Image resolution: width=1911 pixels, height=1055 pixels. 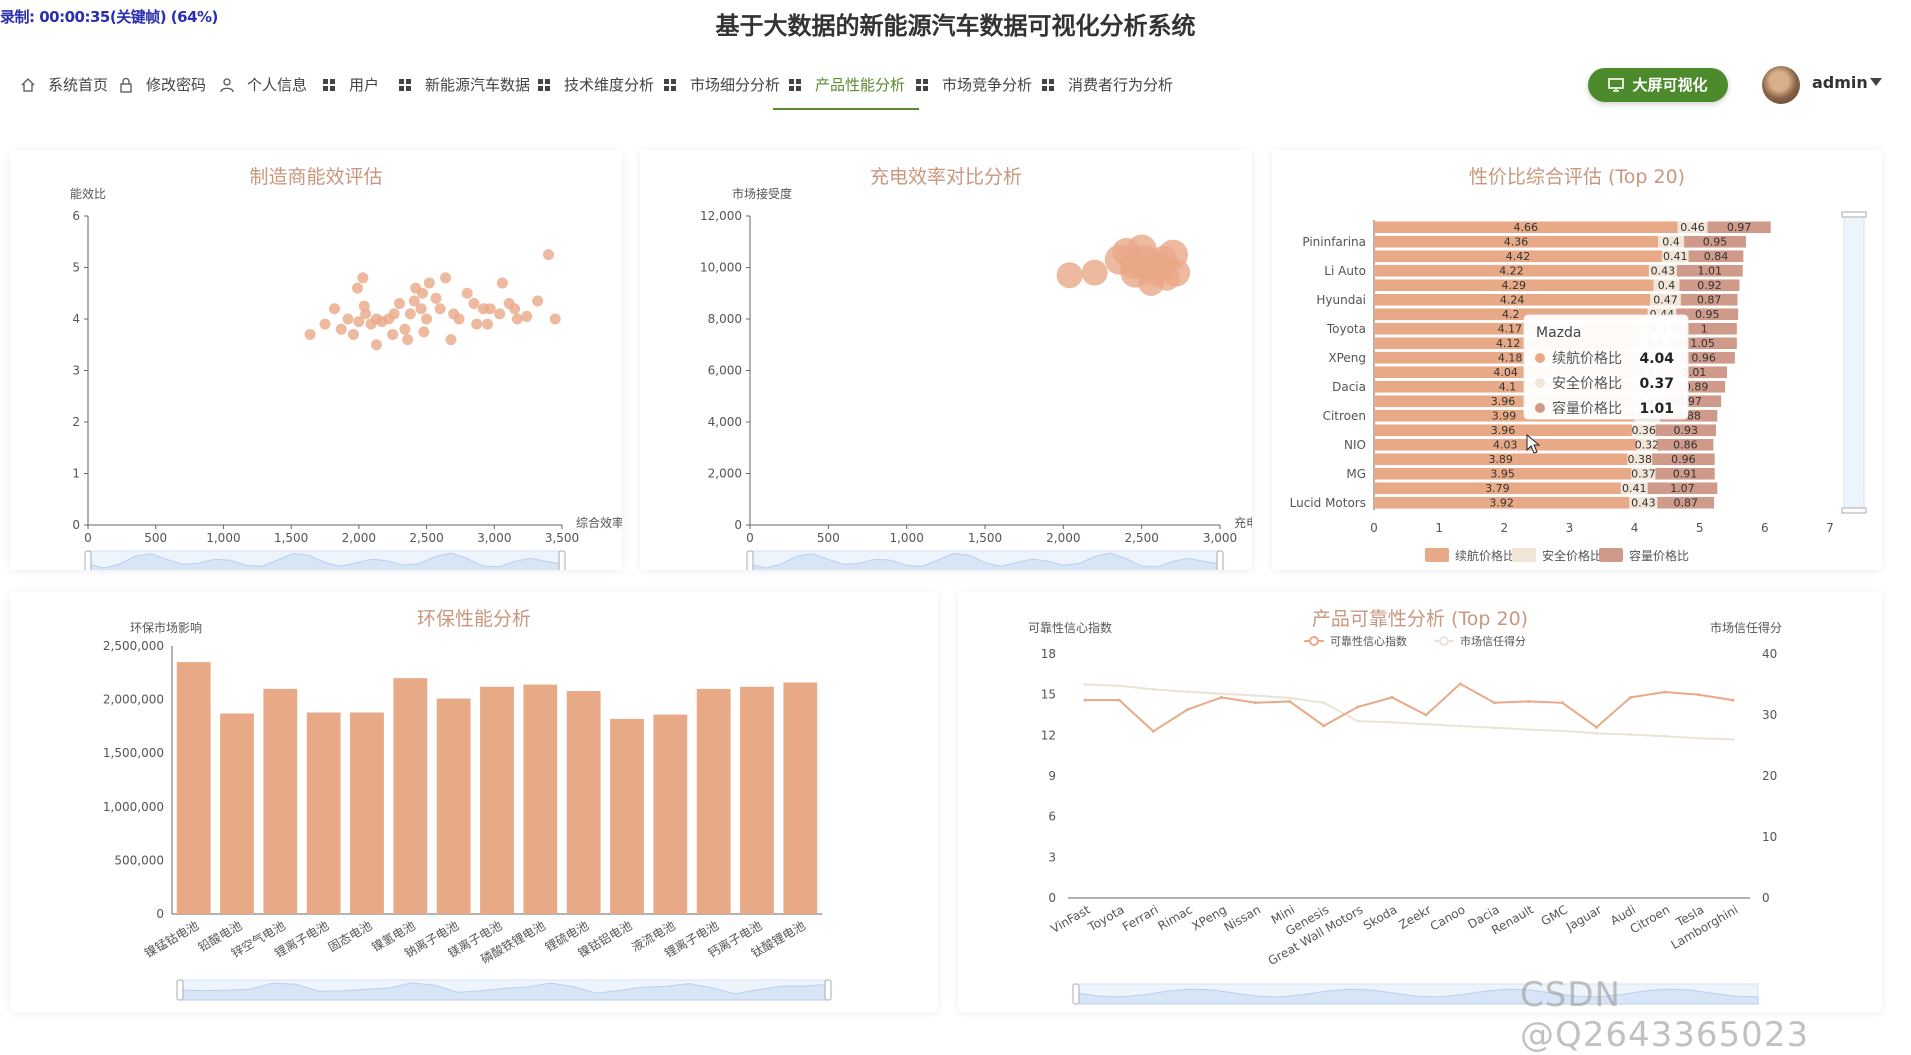 I want to click on bigscreen-button: 大屏可视化, so click(x=1658, y=85).